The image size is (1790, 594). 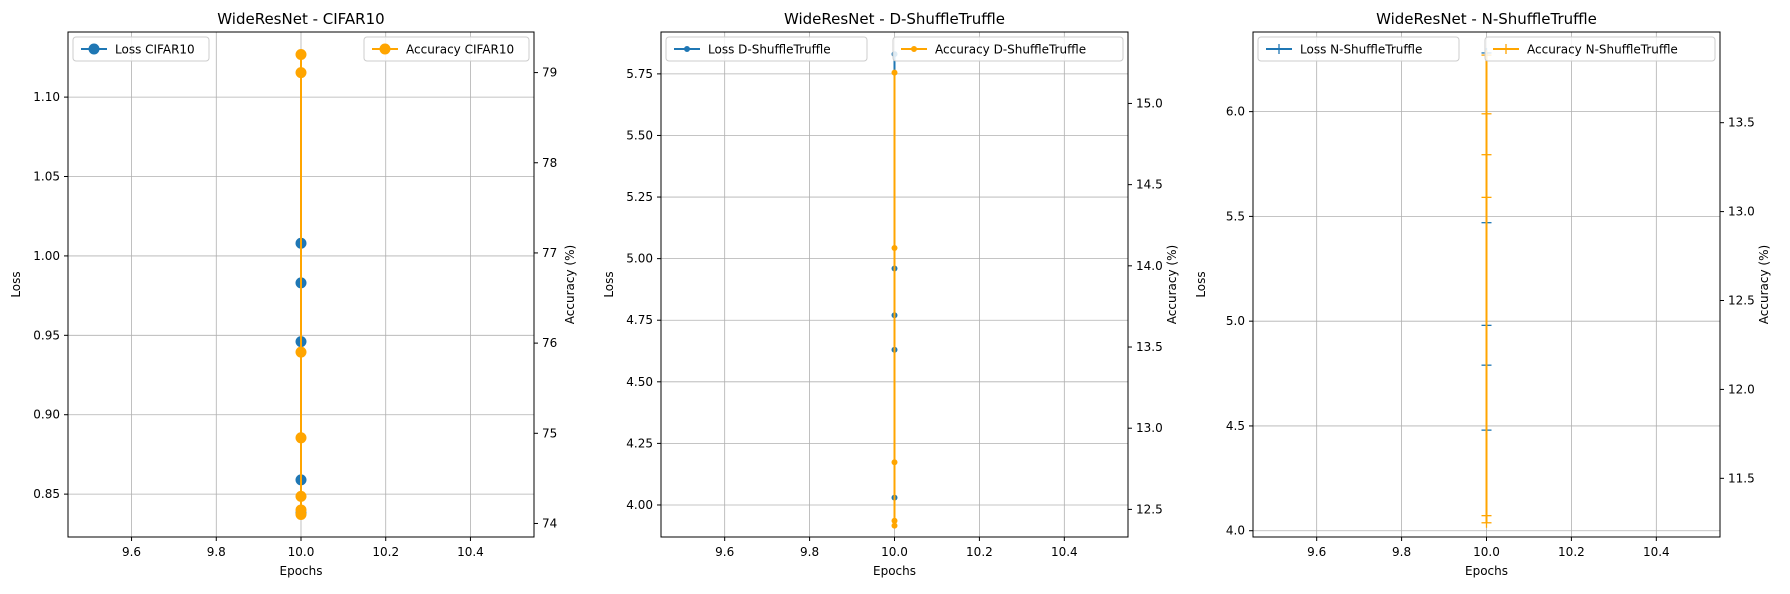 I want to click on y-tick-label: 6.0, so click(x=1235, y=112).